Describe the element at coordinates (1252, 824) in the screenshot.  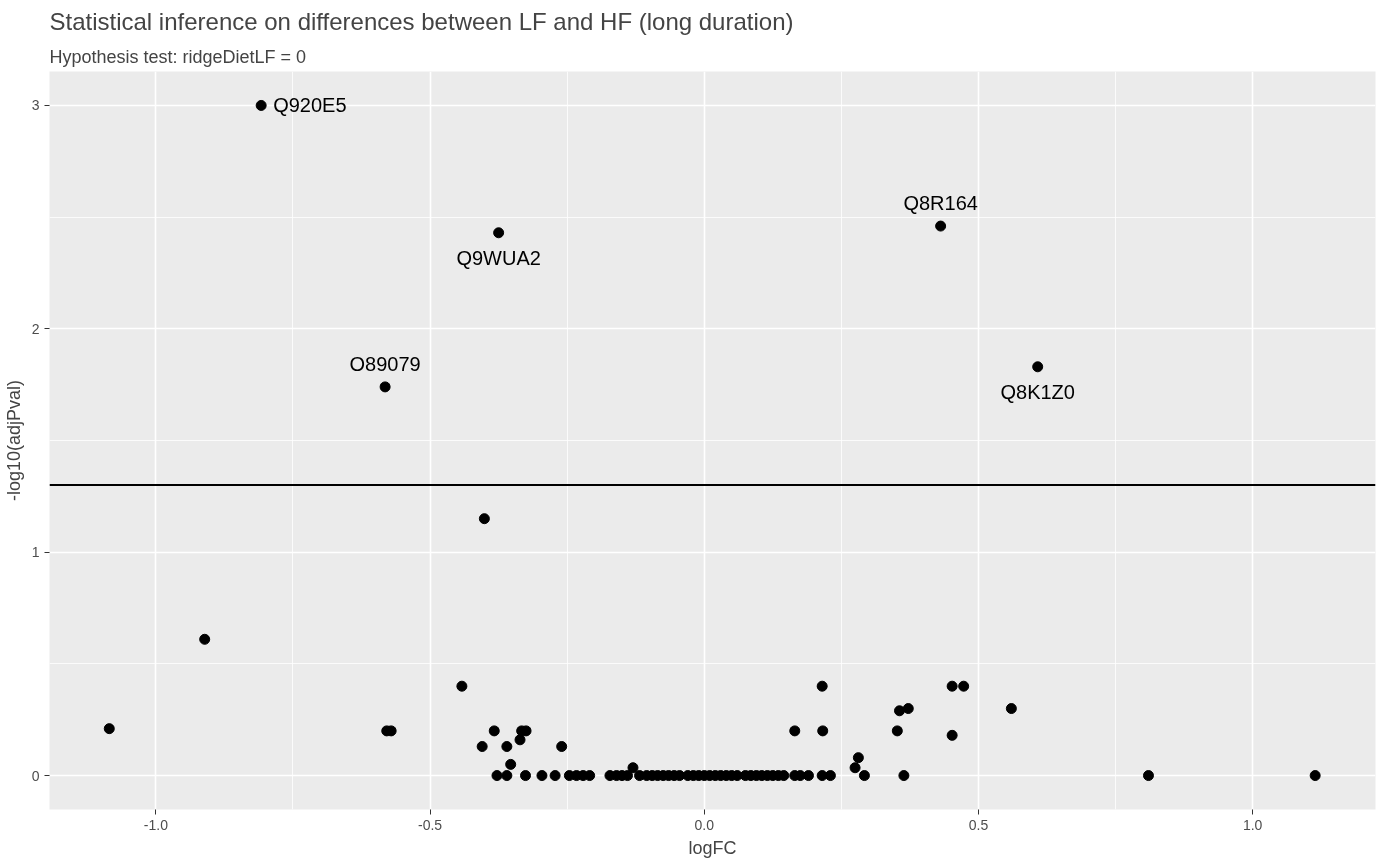
I see `x-tick-label: 1.0` at that location.